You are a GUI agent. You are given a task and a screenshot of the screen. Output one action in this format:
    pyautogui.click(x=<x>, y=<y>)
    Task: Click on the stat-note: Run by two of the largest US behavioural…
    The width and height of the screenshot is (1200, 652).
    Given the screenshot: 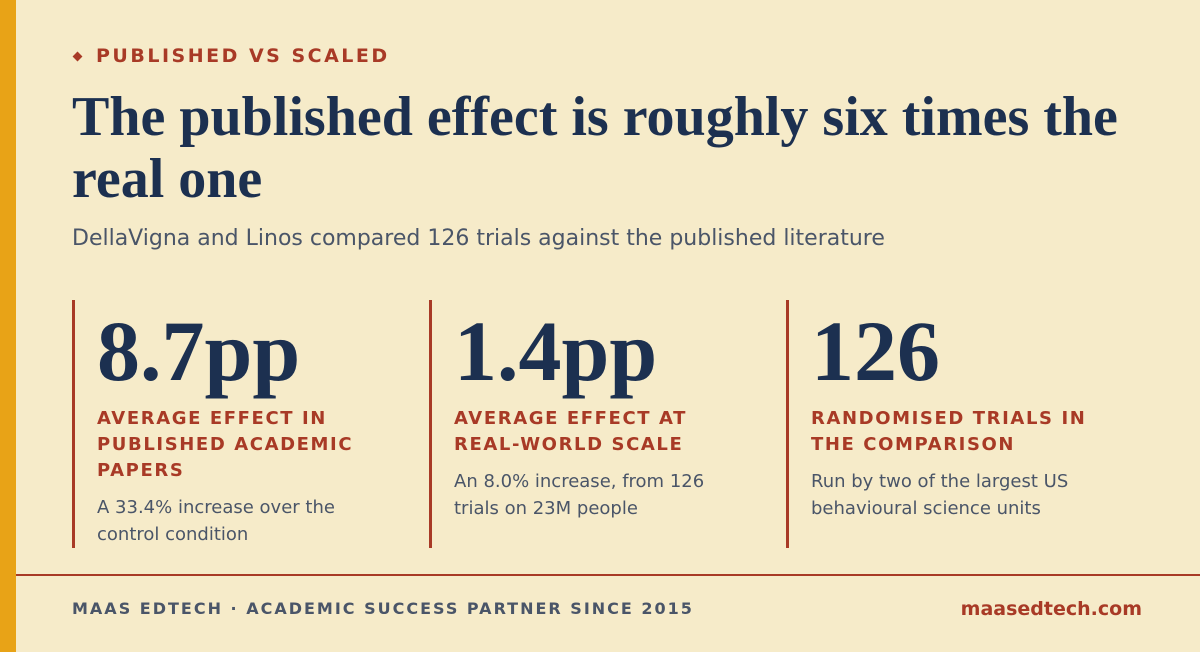 What is the action you would take?
    pyautogui.click(x=940, y=495)
    